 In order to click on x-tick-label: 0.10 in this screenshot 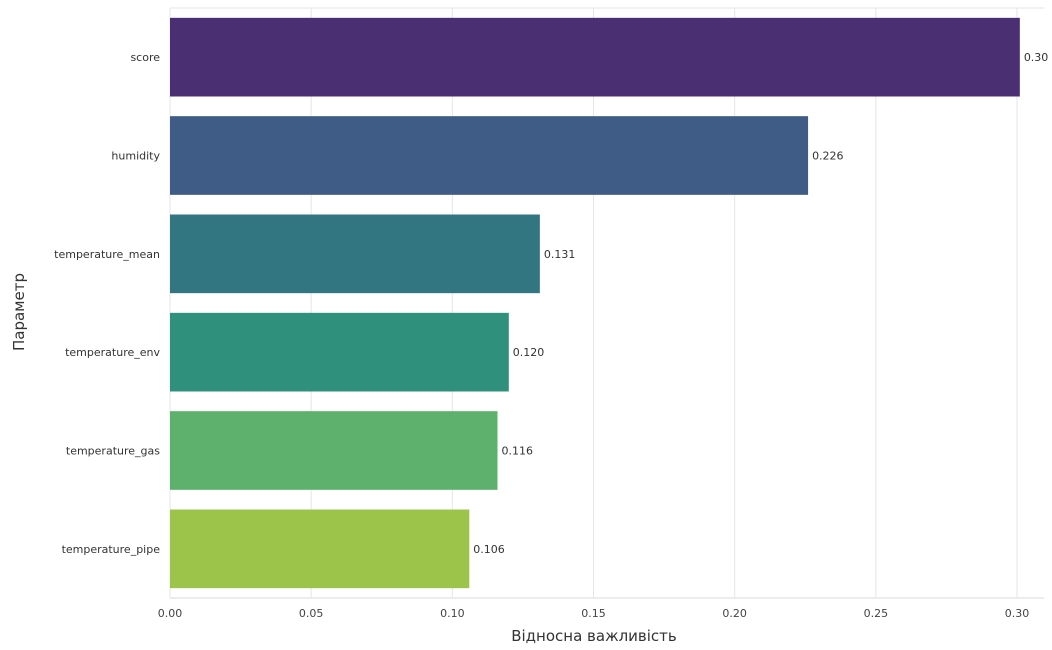, I will do `click(452, 613)`.